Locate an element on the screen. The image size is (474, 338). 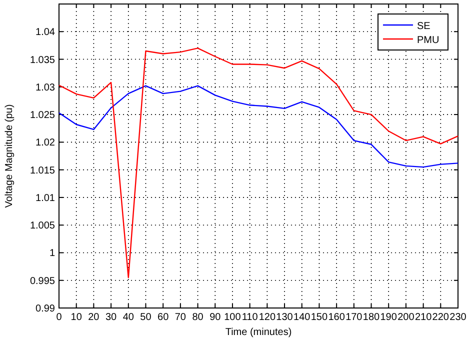
legend-label: SE is located at coordinates (424, 26).